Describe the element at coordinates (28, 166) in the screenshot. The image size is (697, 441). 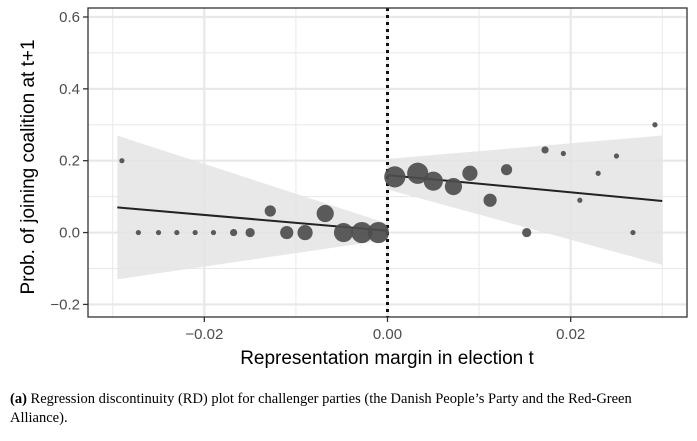
I see `y-axis-label: Prob. of joining coalition at t+1` at that location.